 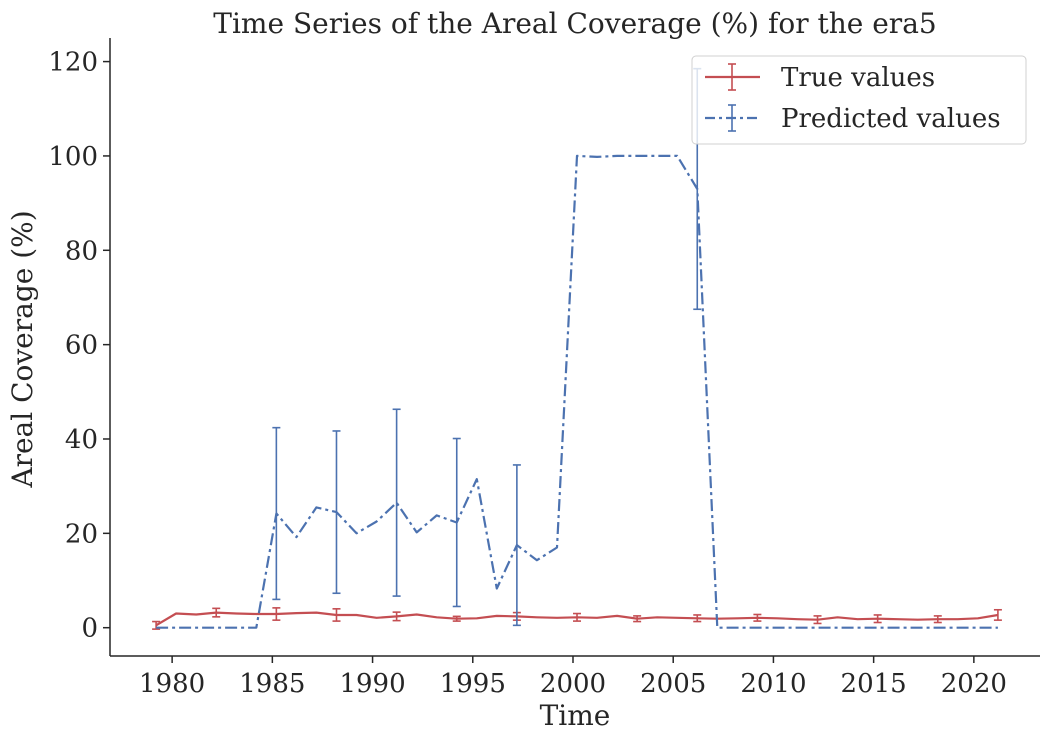 What do you see at coordinates (673, 684) in the screenshot?
I see `x-tick-label-2005: 2005` at bounding box center [673, 684].